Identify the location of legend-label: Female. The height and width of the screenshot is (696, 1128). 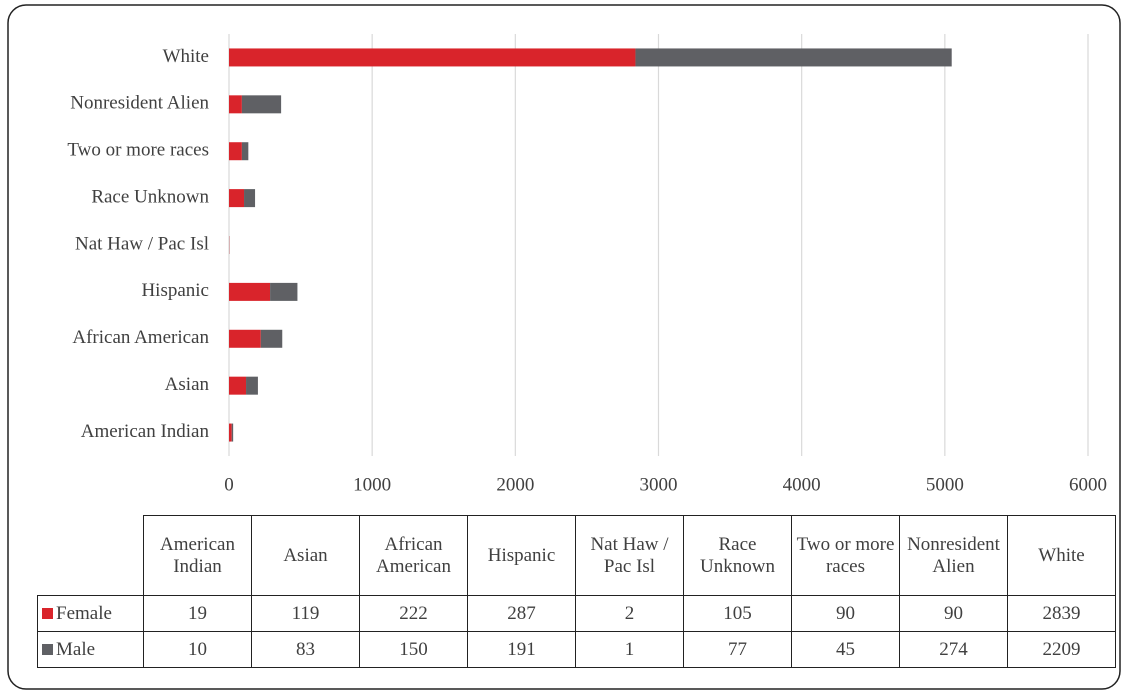
(84, 613).